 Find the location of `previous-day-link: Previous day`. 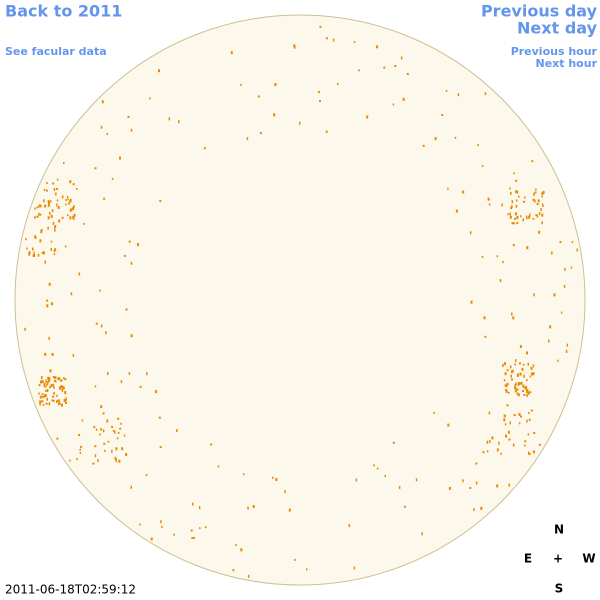

previous-day-link: Previous day is located at coordinates (539, 11).